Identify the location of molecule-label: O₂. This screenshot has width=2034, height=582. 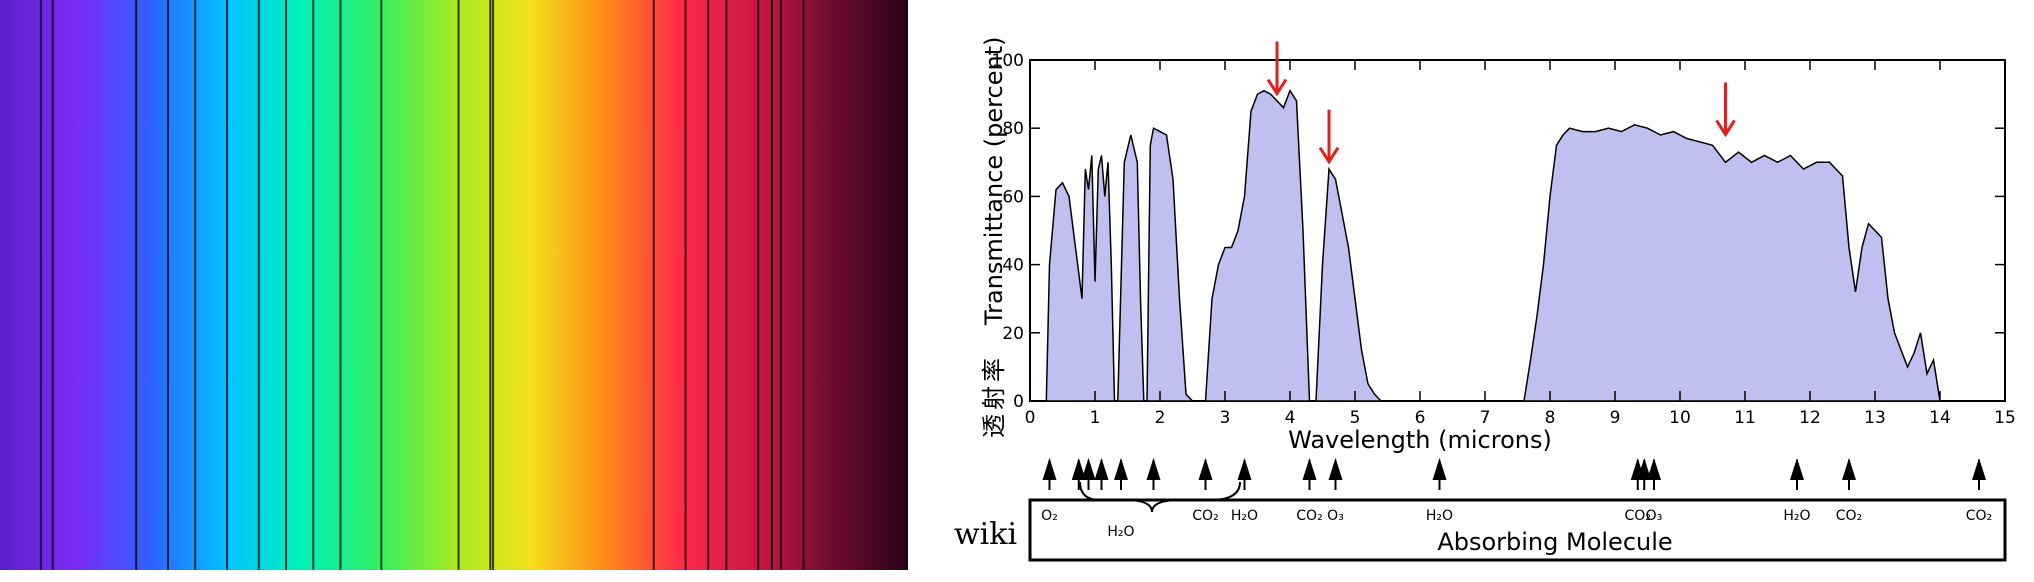
(1049, 516).